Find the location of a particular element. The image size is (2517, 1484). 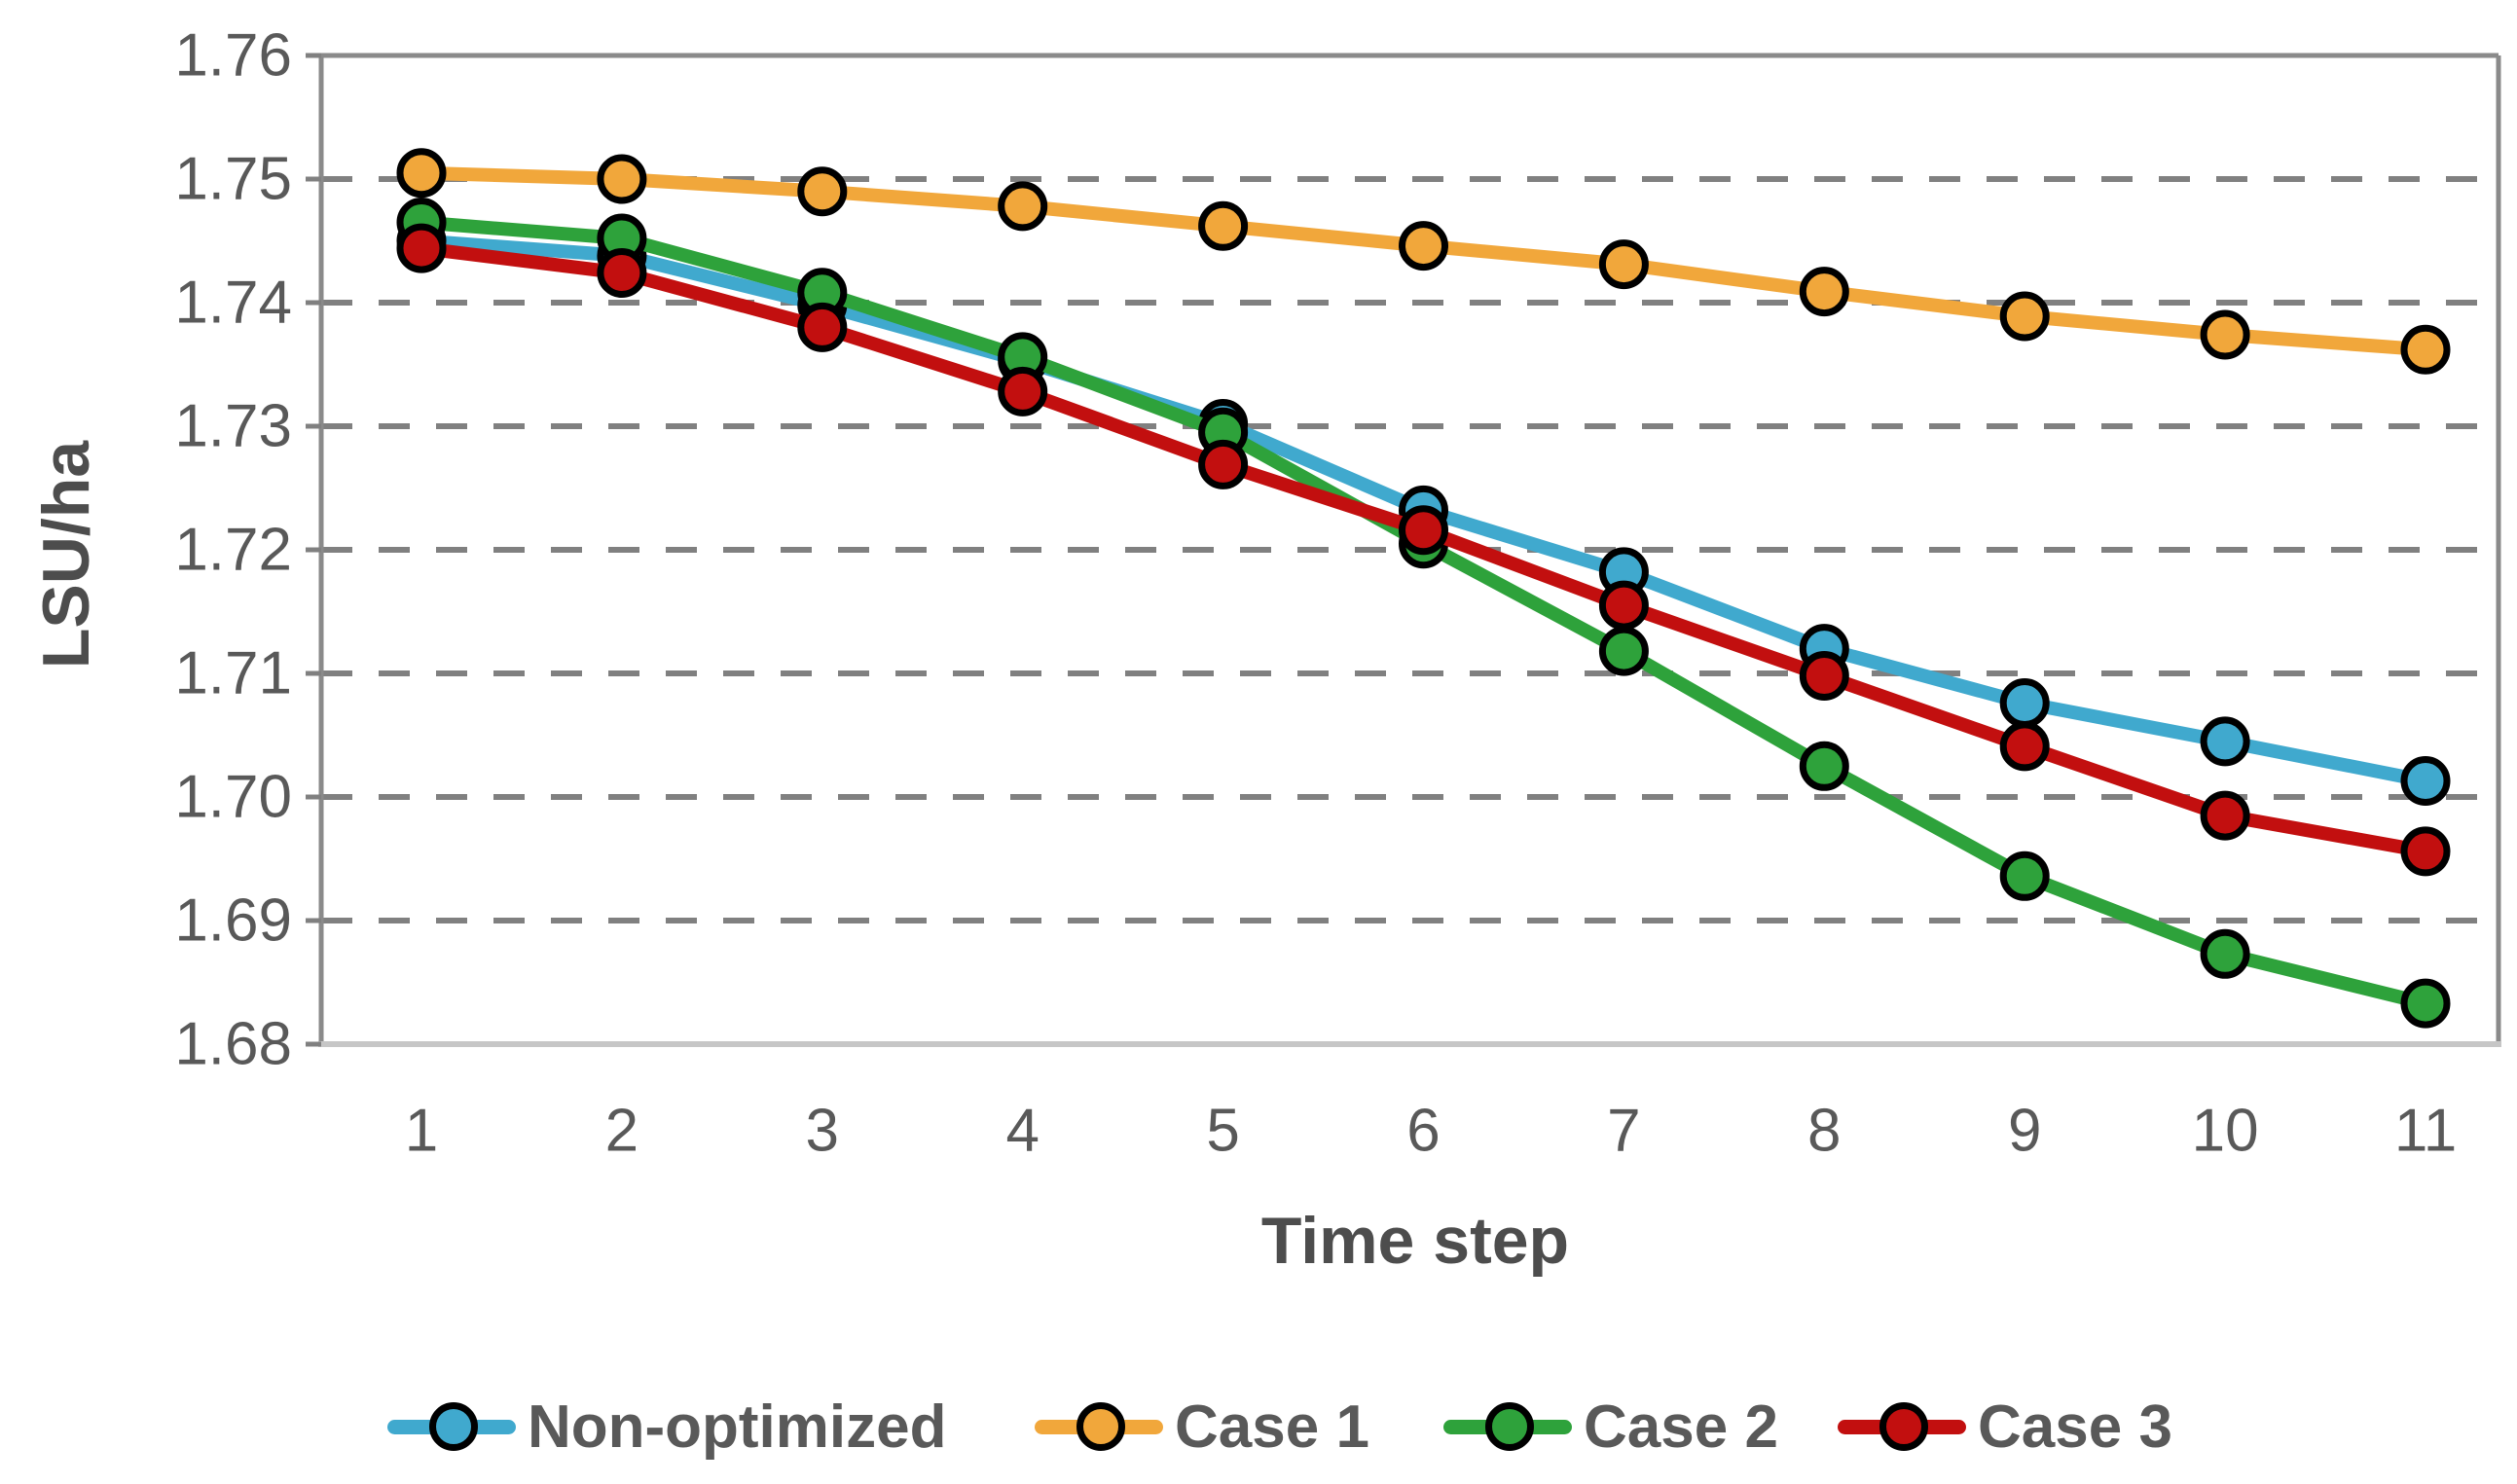

x-tick-label: 1 is located at coordinates (422, 1131).